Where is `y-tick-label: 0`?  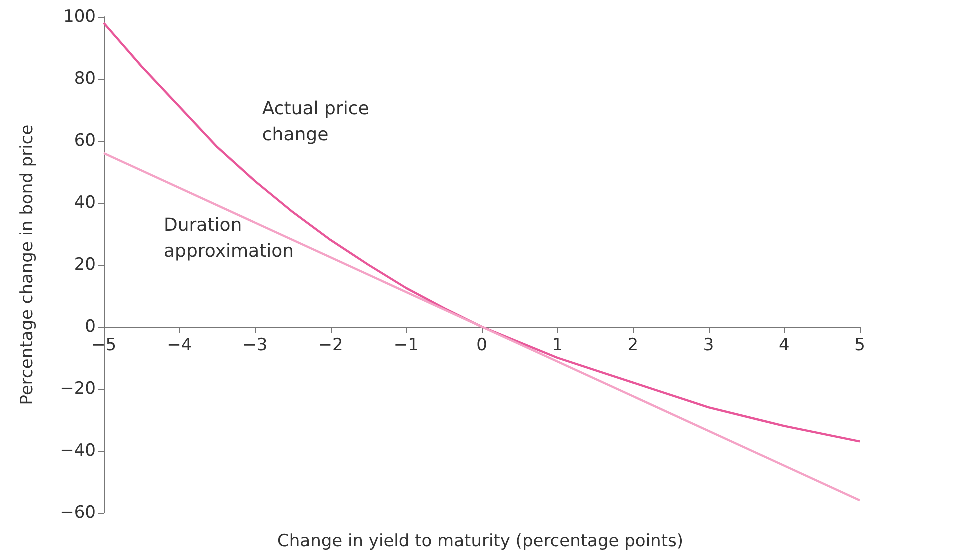
y-tick-label: 0 is located at coordinates (90, 327).